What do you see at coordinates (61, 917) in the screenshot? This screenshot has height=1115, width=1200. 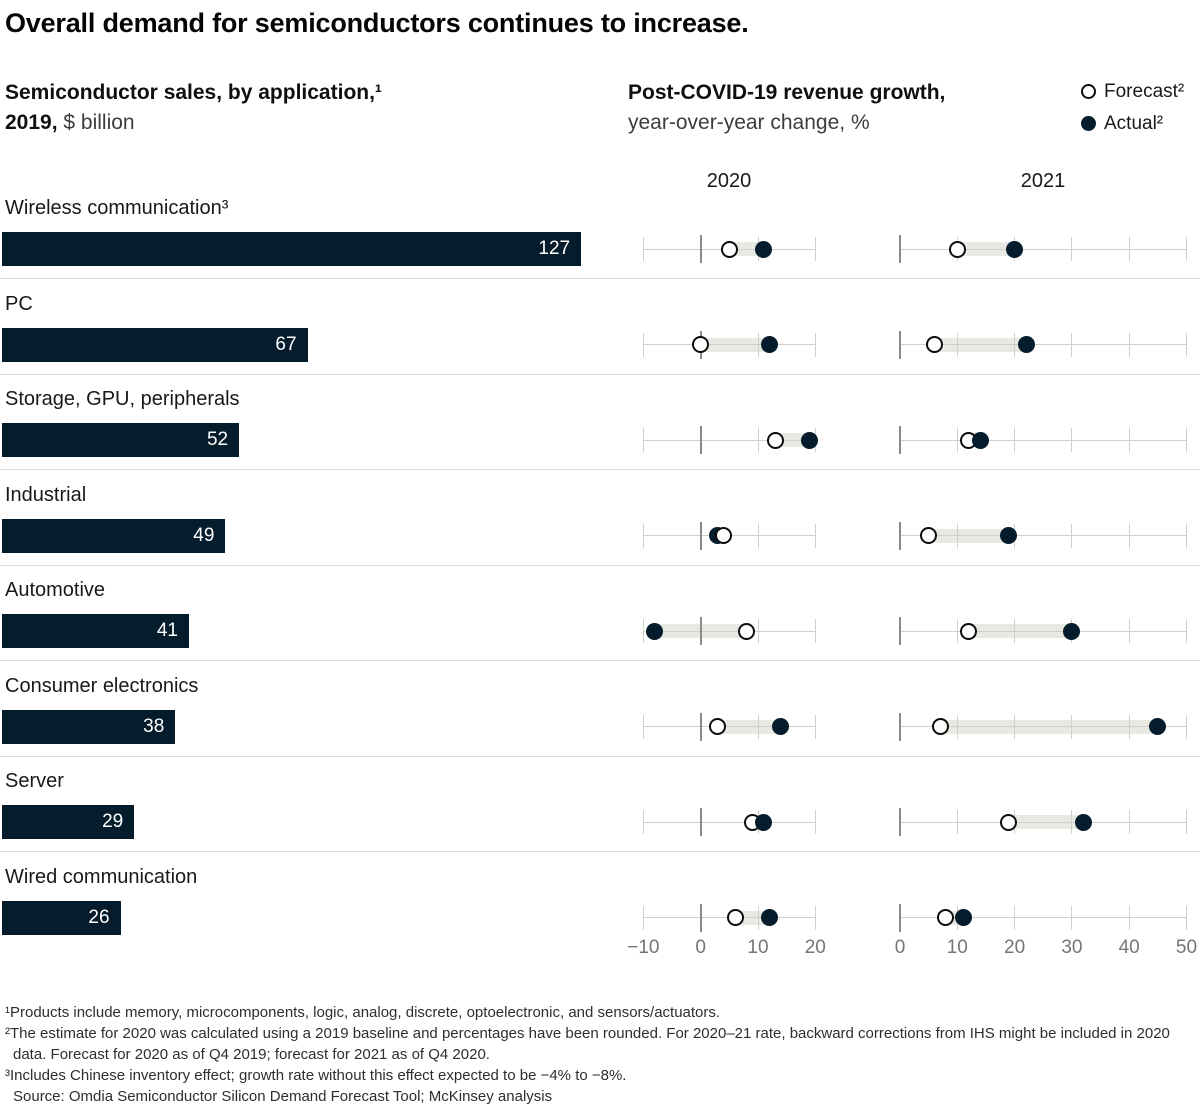 I see `sales-bar: 26` at bounding box center [61, 917].